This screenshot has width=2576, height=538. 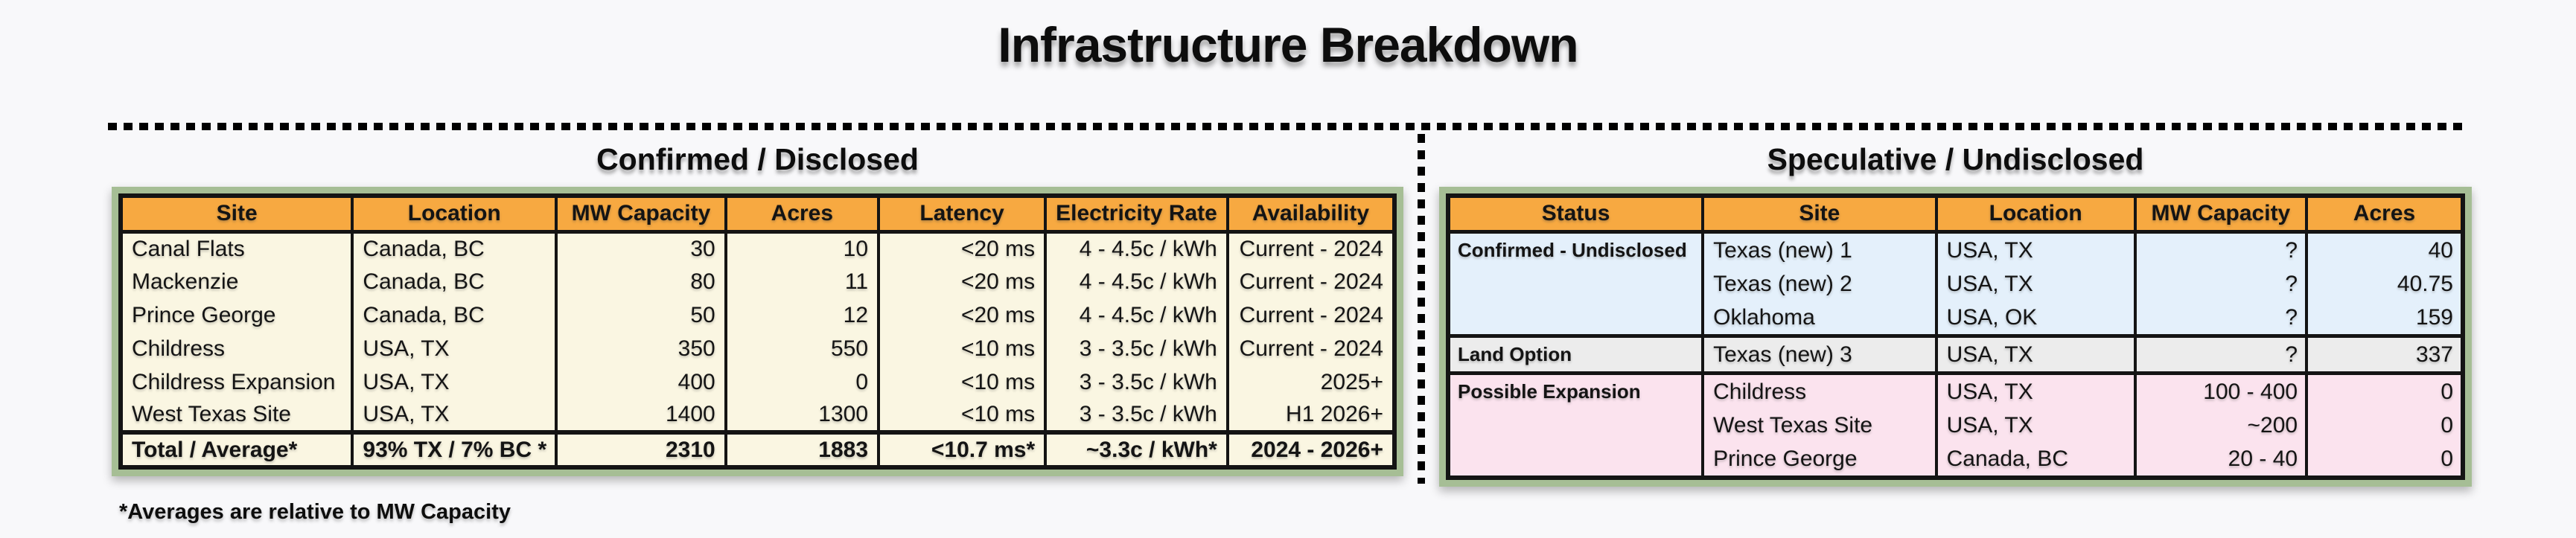 I want to click on table-cell: 12, so click(x=802, y=315).